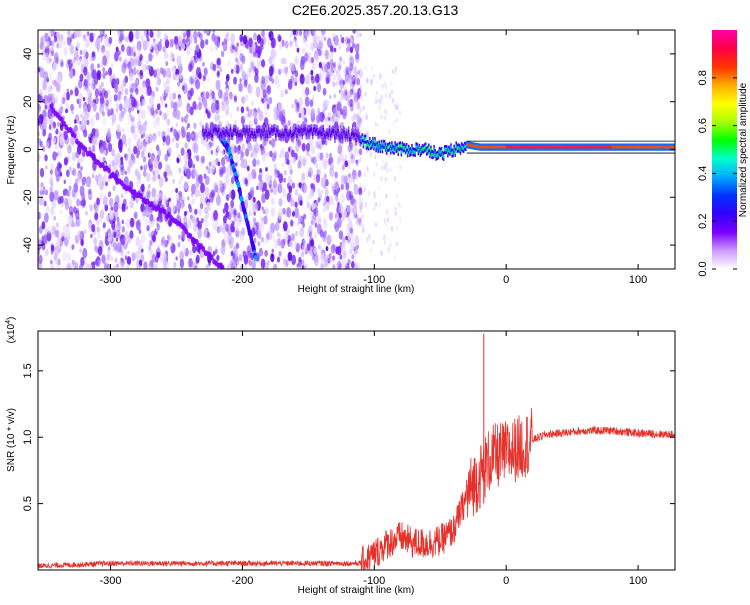 This screenshot has width=750, height=605. Describe the element at coordinates (28, 197) in the screenshot. I see `spectrogram-y-tick-label: -20` at that location.